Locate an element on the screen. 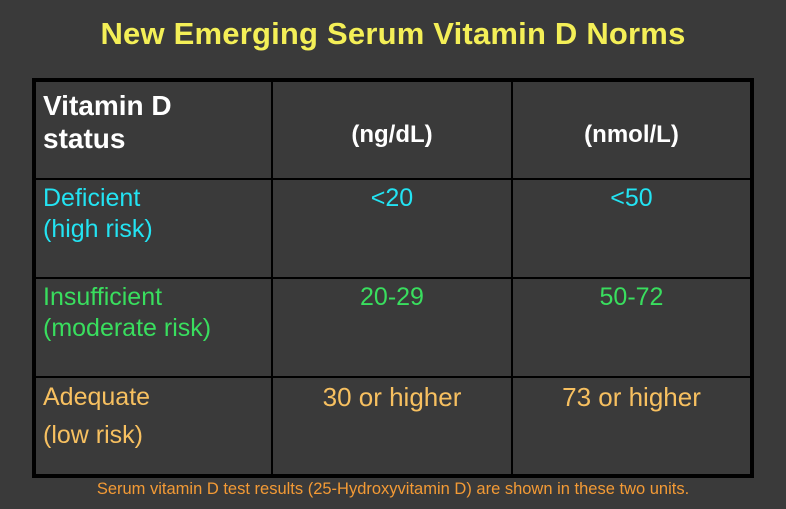 The width and height of the screenshot is (786, 509). deficient-ng-value: <20 is located at coordinates (392, 198).